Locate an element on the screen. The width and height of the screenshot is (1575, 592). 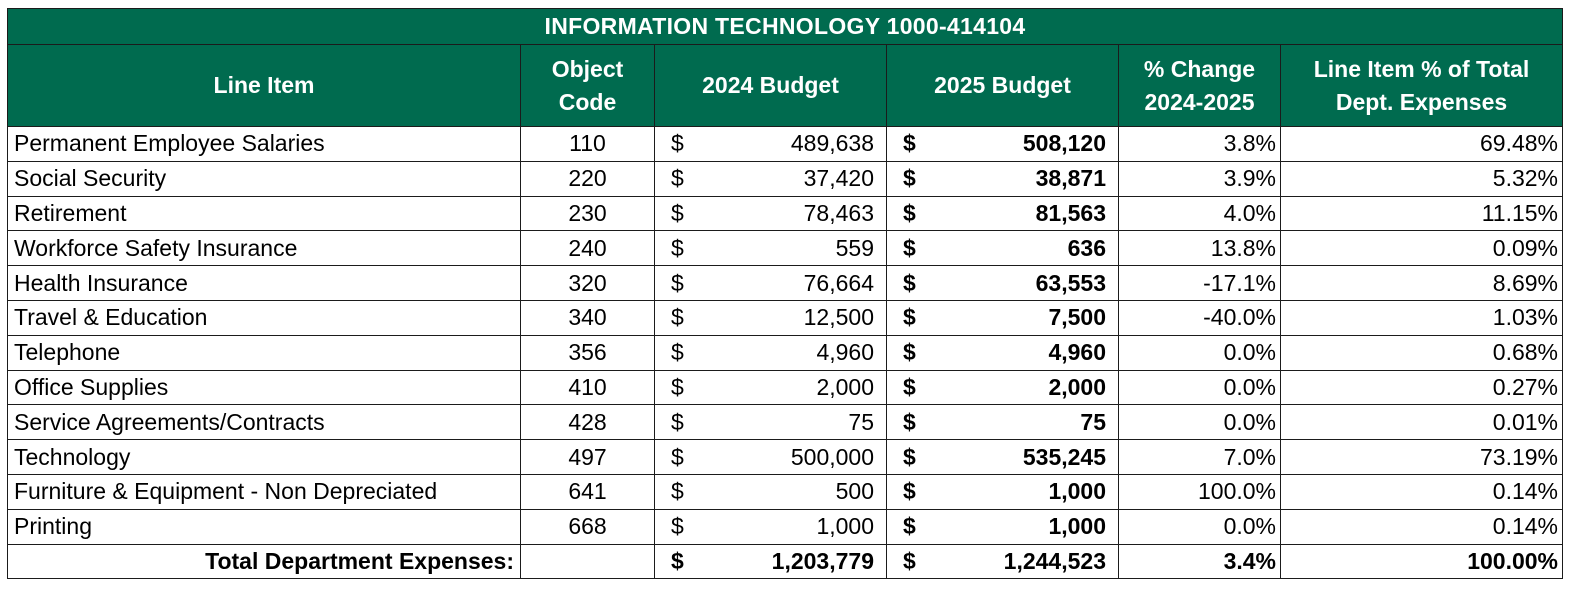
table-title: INFORMATION TECHNOLOGY 1000-414104 is located at coordinates (785, 26).